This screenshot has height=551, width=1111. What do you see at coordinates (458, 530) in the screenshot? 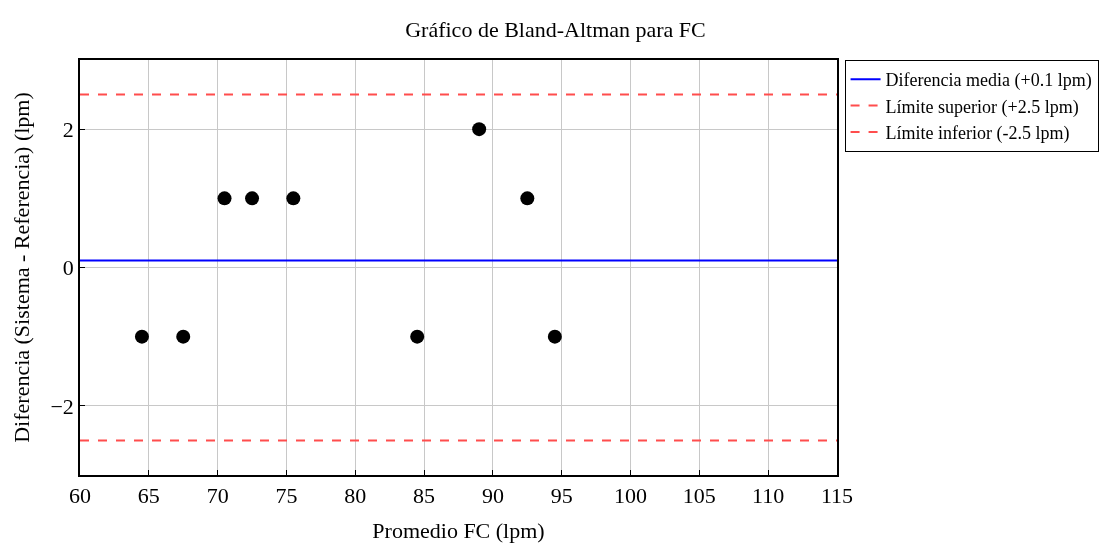
I see `x-axis-title: Promedio FC (lpm)` at bounding box center [458, 530].